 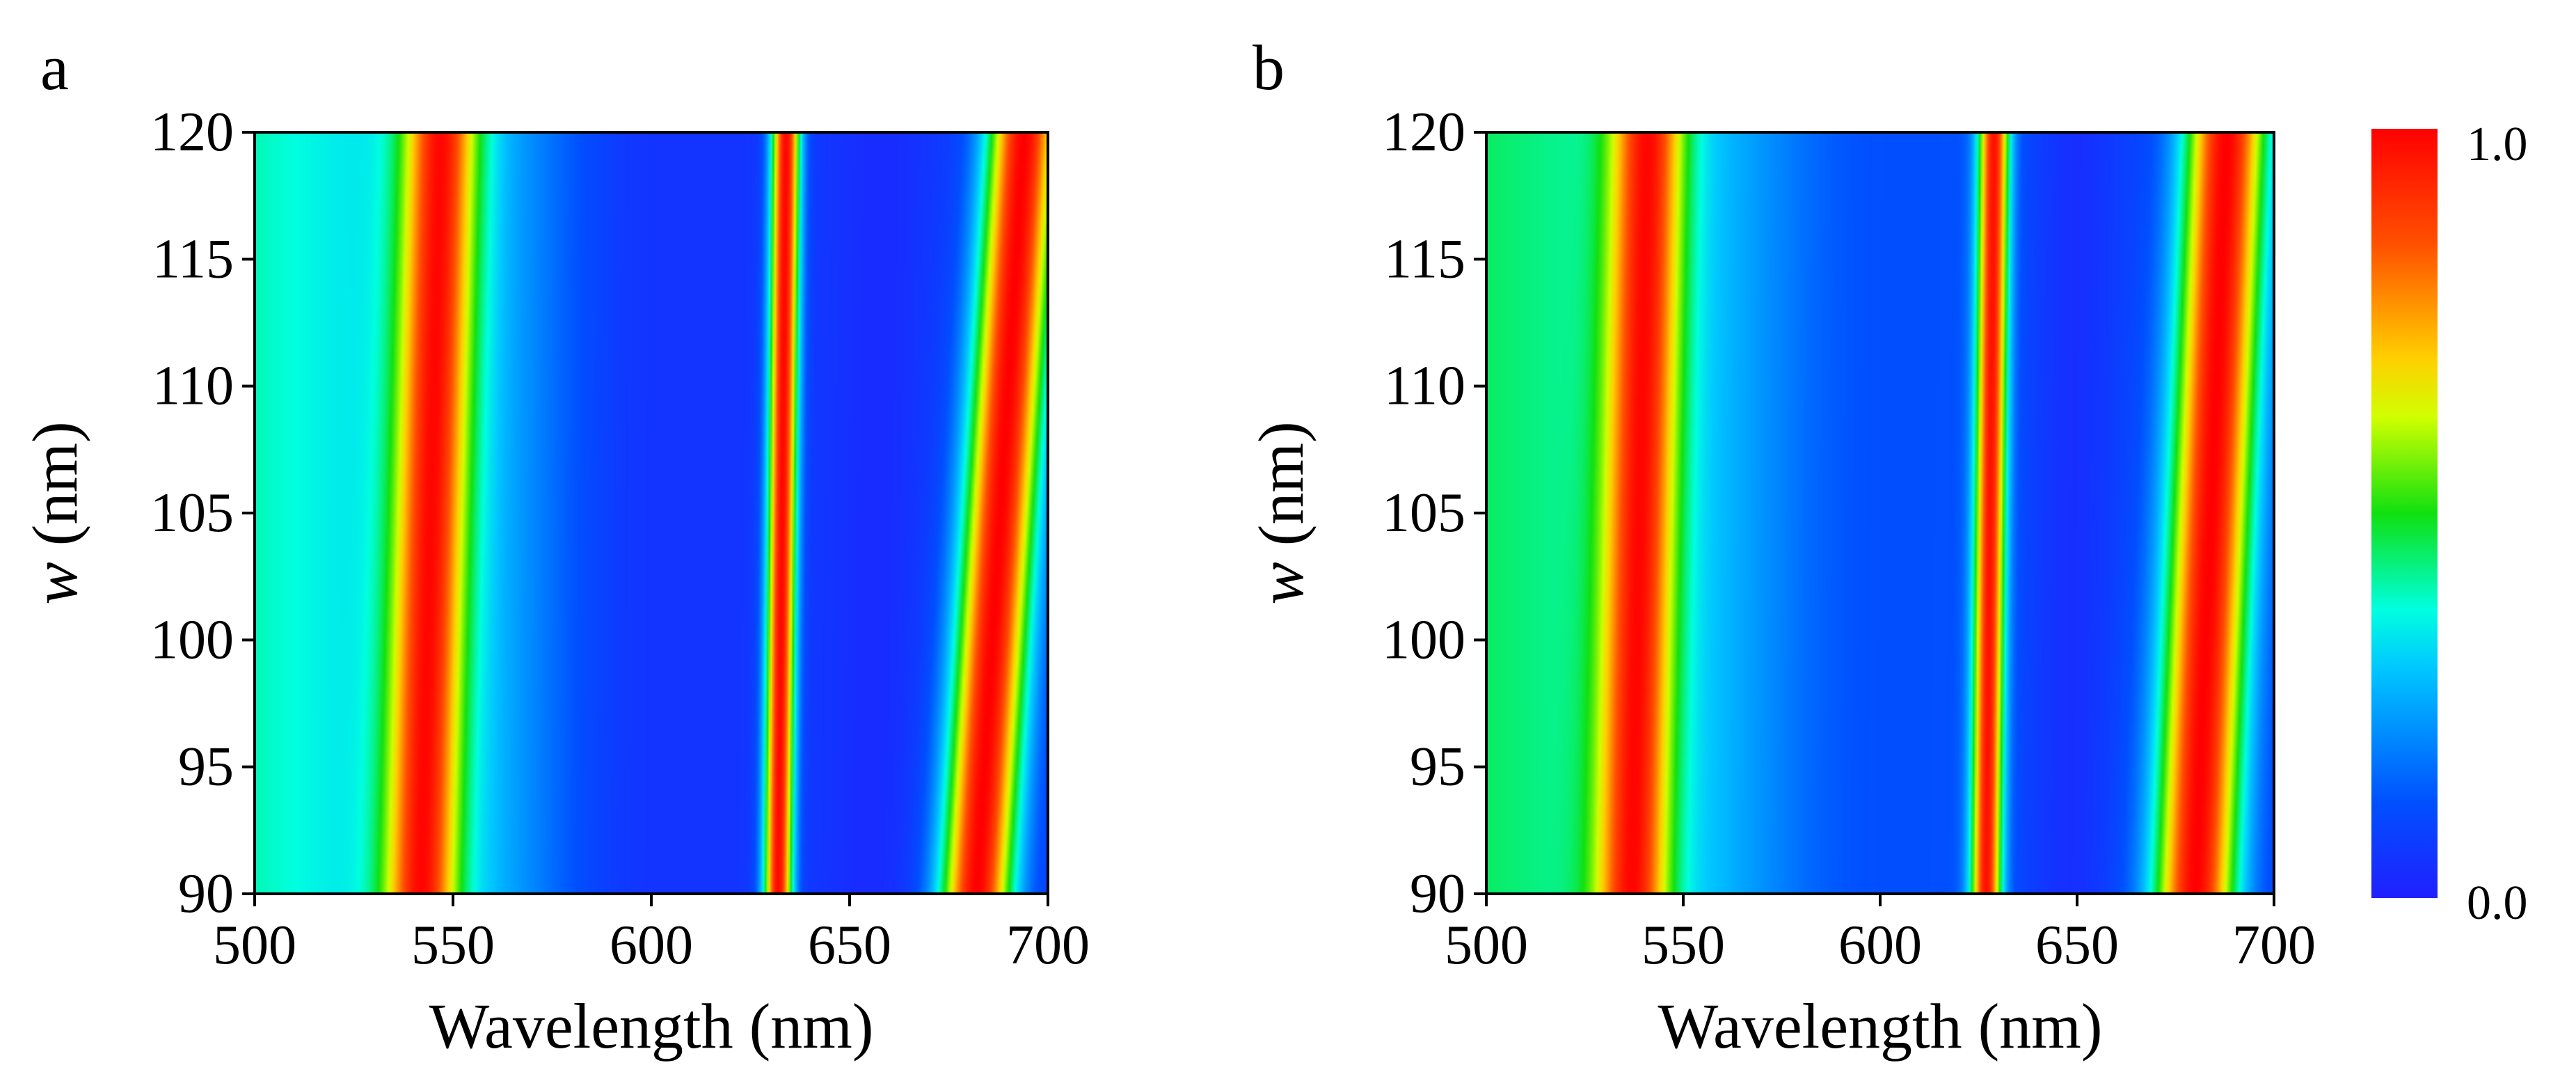 I want to click on colorbar-bar, so click(x=2404, y=513).